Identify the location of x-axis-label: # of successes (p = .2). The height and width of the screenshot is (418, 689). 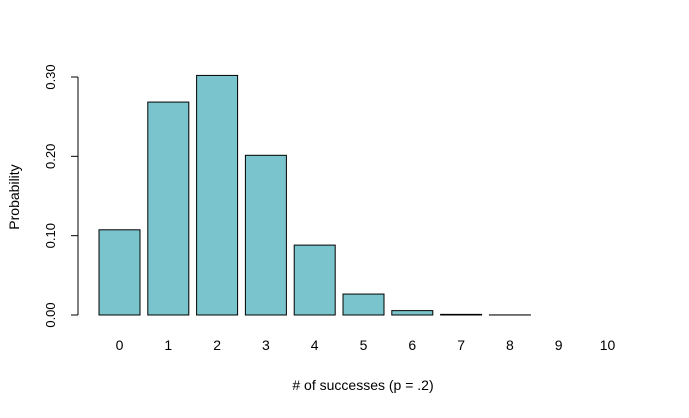
(362, 385).